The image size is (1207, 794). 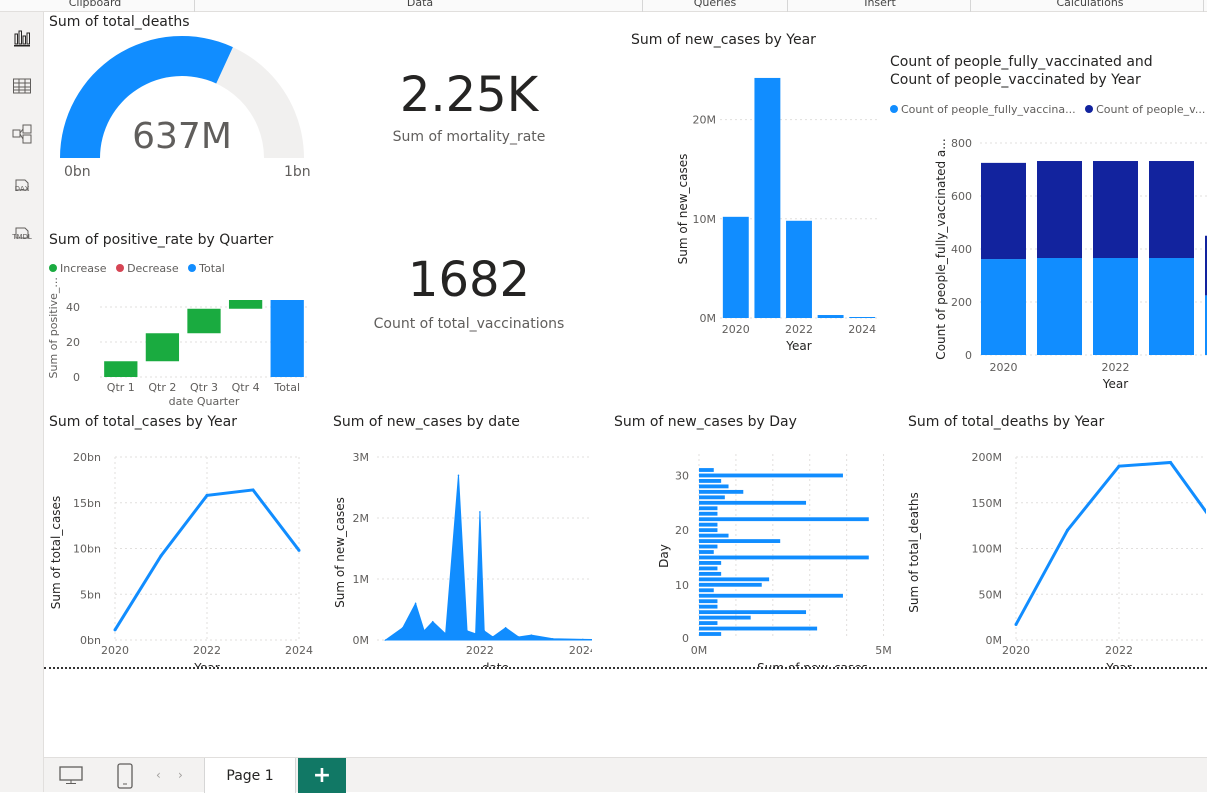 What do you see at coordinates (469, 324) in the screenshot?
I see `card-vaccinations-label: Count of total_vaccinations` at bounding box center [469, 324].